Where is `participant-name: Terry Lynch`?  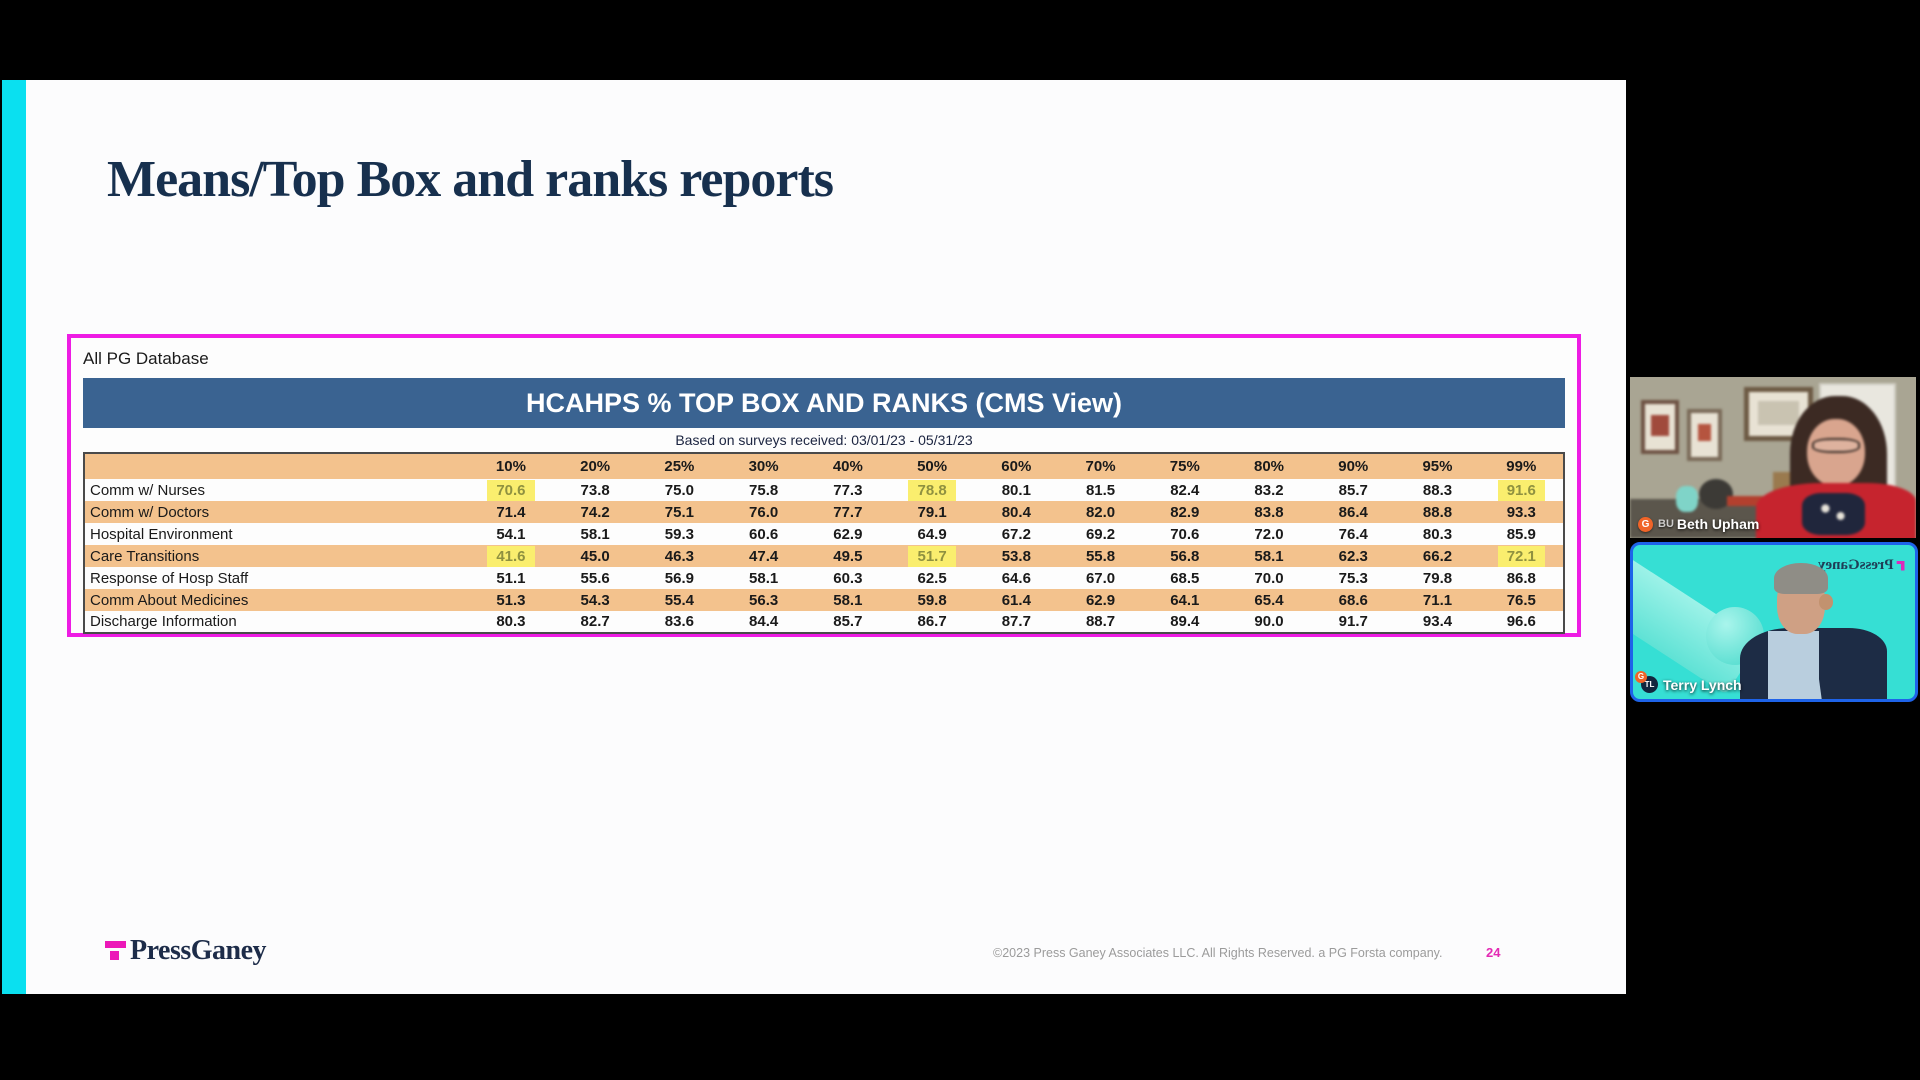
participant-name: Terry Lynch is located at coordinates (1702, 684).